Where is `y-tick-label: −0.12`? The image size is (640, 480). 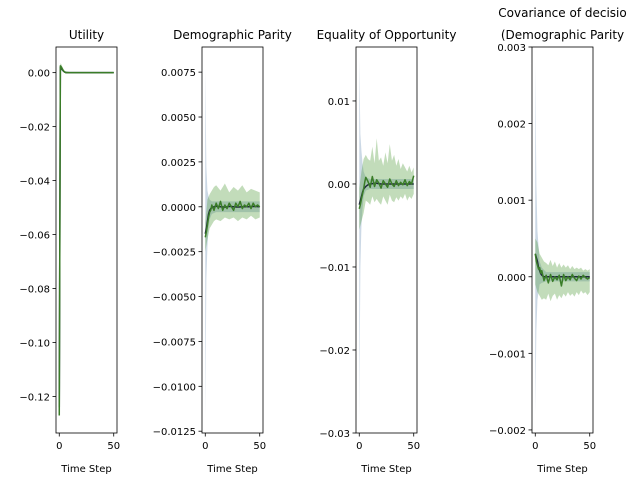 y-tick-label: −0.12 is located at coordinates (34, 398).